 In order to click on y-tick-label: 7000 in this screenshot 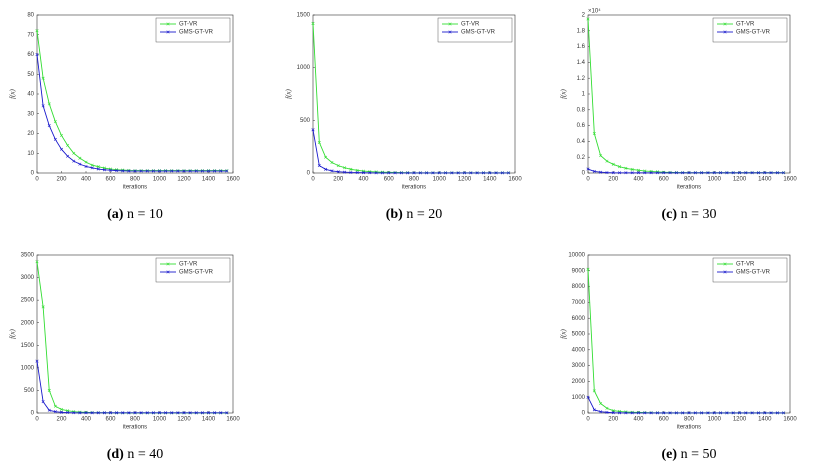, I will do `click(579, 303)`.